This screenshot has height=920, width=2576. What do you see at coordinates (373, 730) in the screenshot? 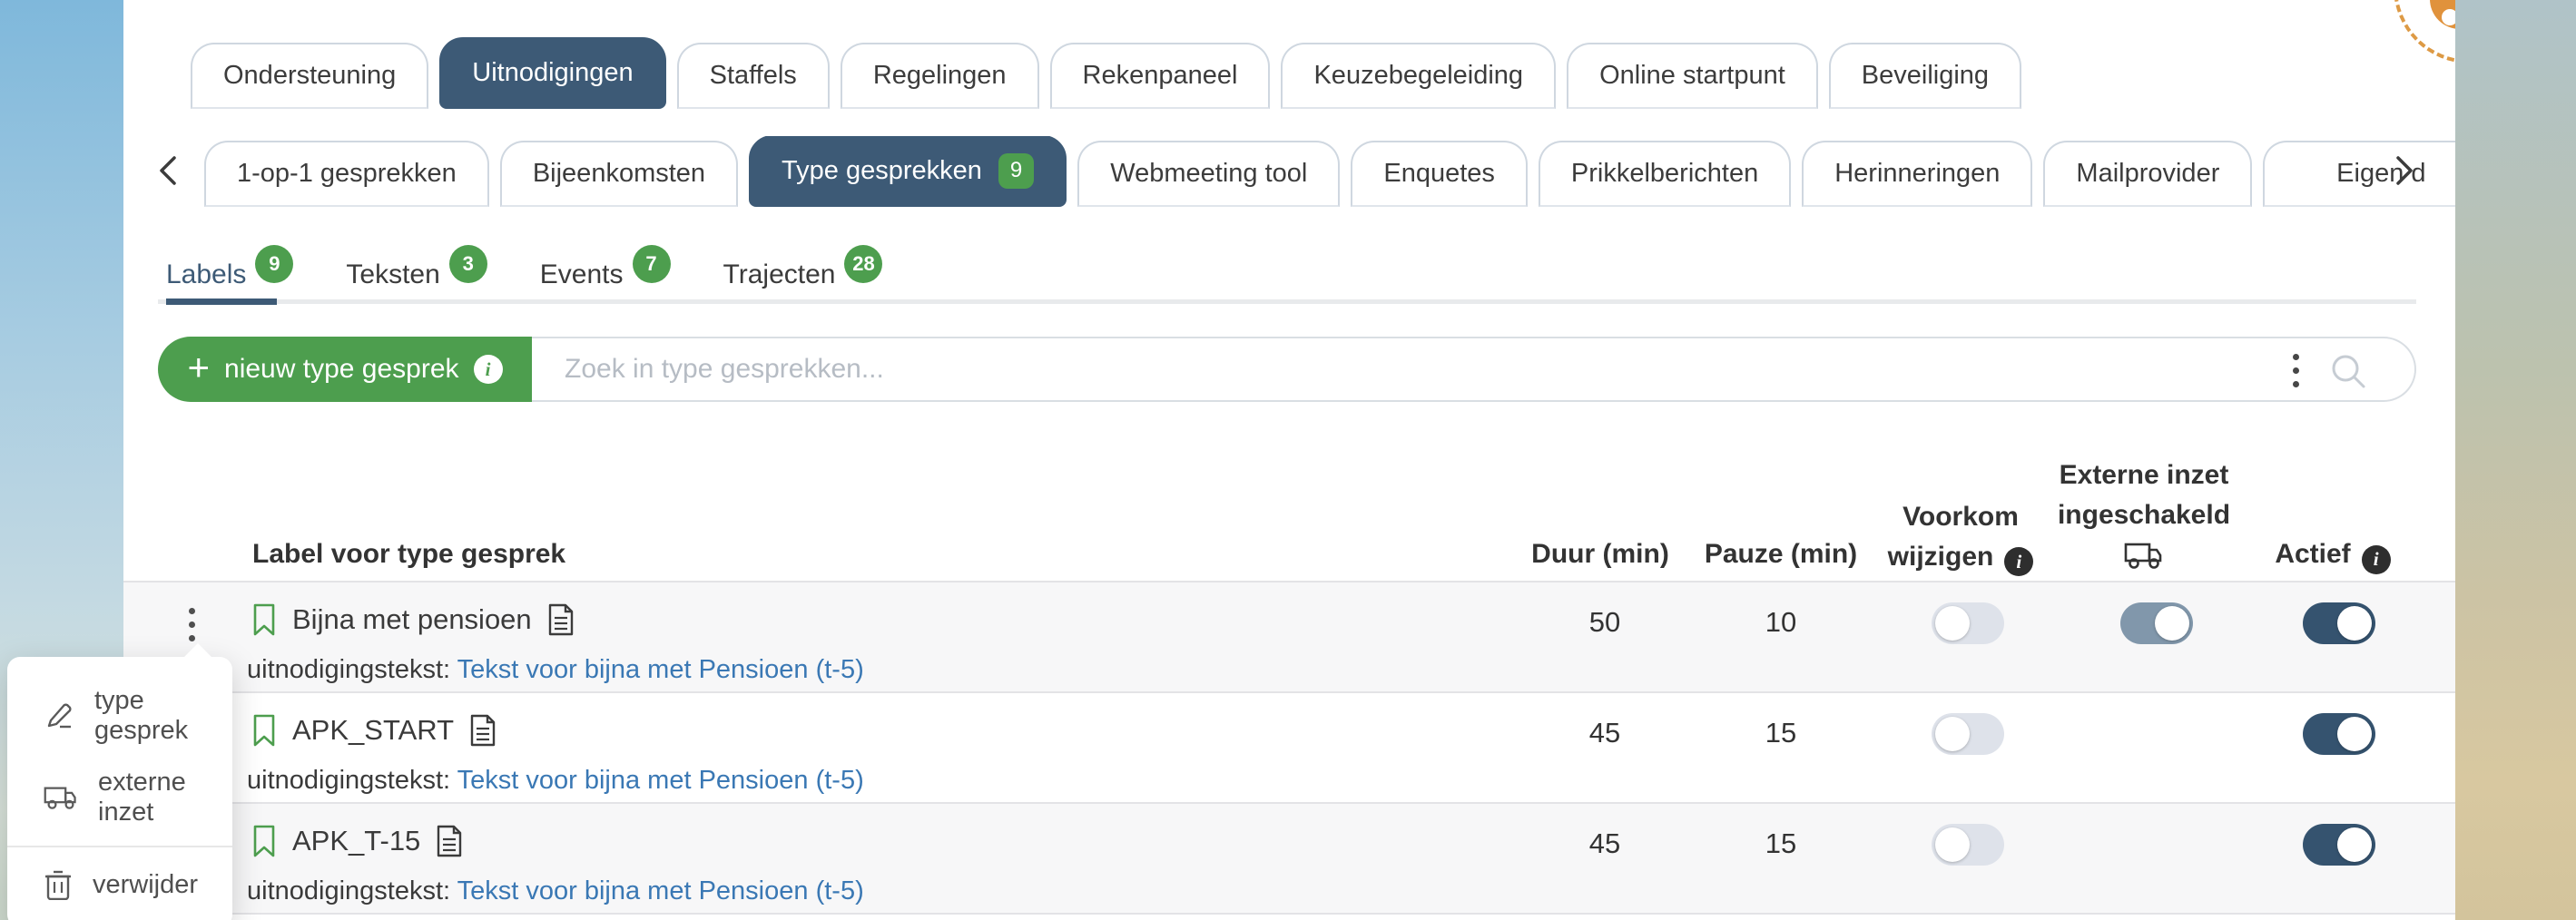
I see `row-label: APK_START` at bounding box center [373, 730].